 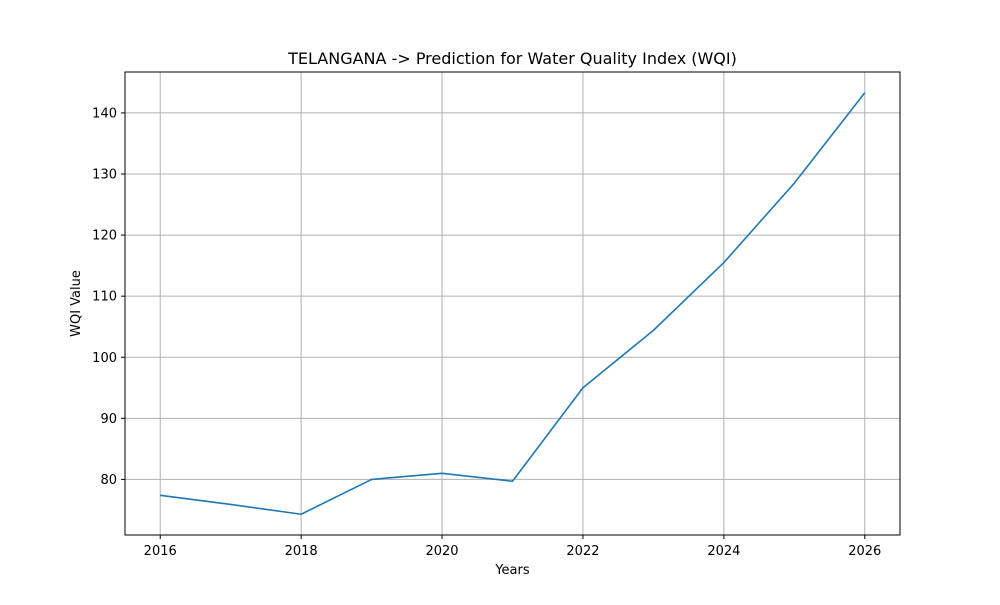 I want to click on y-tick-label: 90, so click(x=108, y=419).